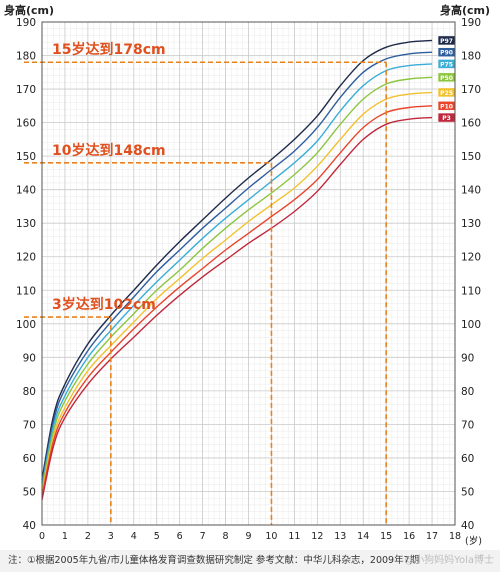 Image resolution: width=500 pixels, height=572 pixels. Describe the element at coordinates (386, 536) in the screenshot. I see `x-tick-label: 15` at that location.